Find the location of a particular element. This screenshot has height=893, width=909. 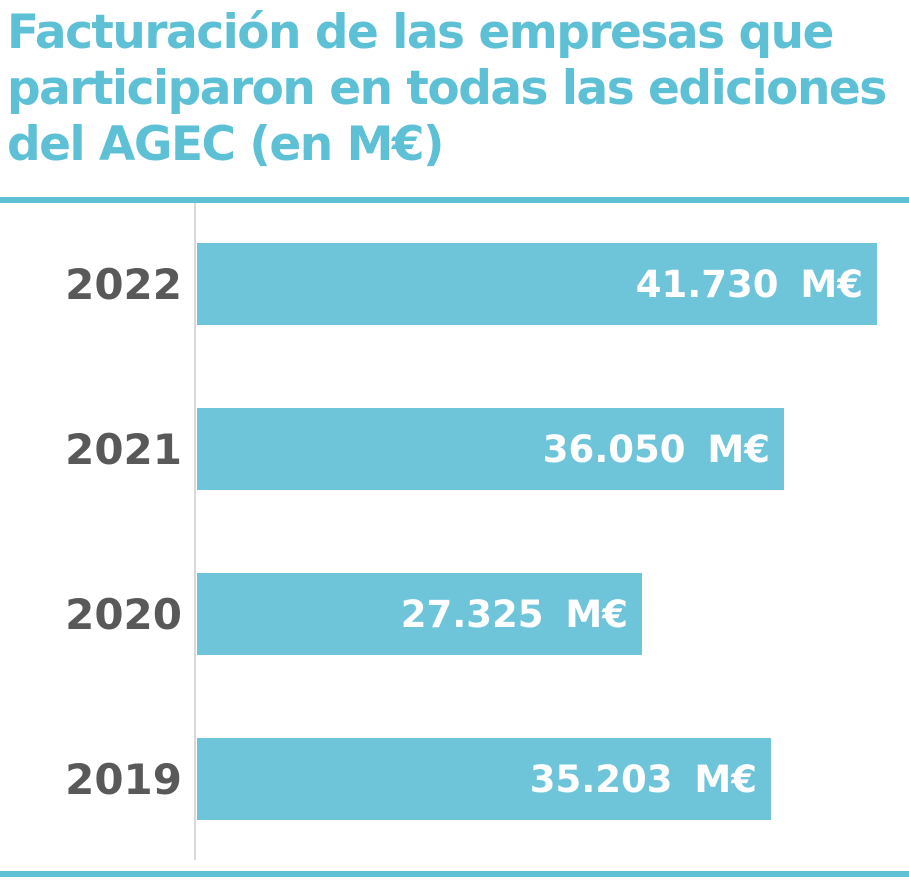

category-label-2022: 2022 is located at coordinates (123, 284).